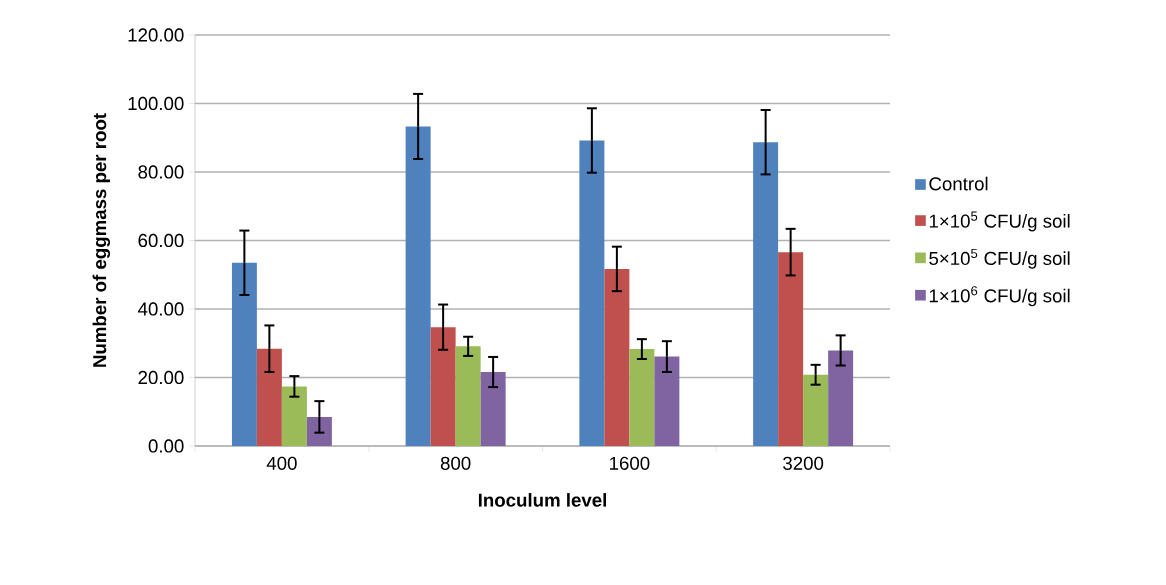 This screenshot has height=585, width=1166. What do you see at coordinates (630, 463) in the screenshot?
I see `x-tick-label: 1600` at bounding box center [630, 463].